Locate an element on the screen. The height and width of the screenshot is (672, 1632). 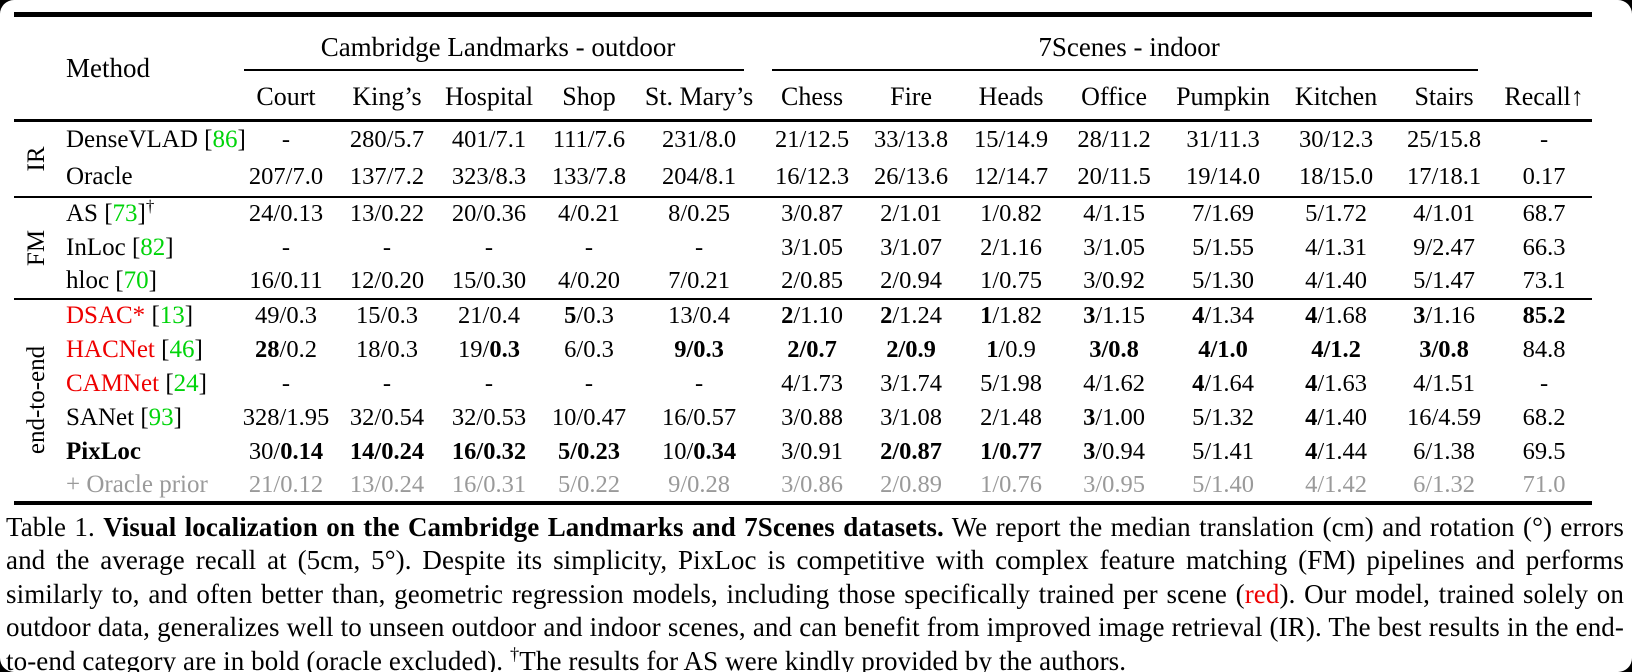
result-cell: 15/14.9 is located at coordinates (1011, 139).